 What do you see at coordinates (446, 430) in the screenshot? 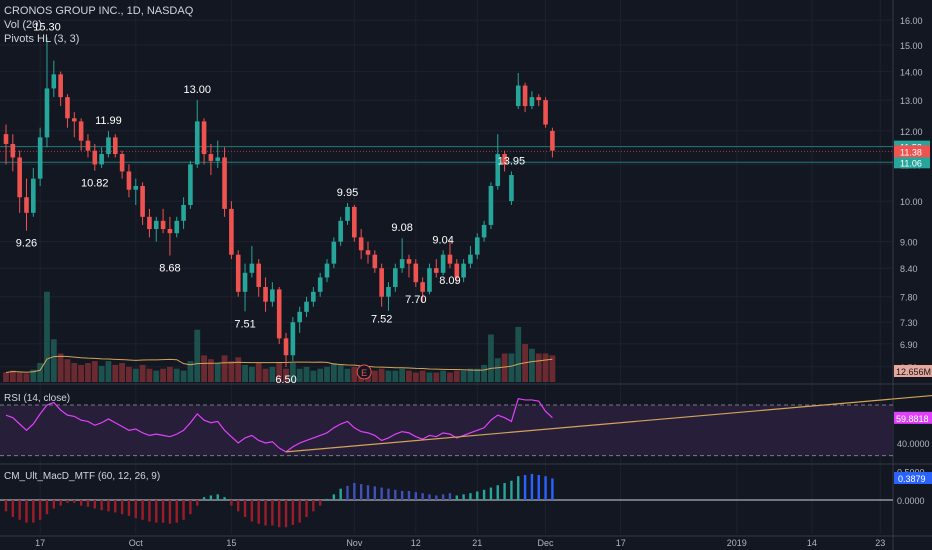
I see `rsi-band` at bounding box center [446, 430].